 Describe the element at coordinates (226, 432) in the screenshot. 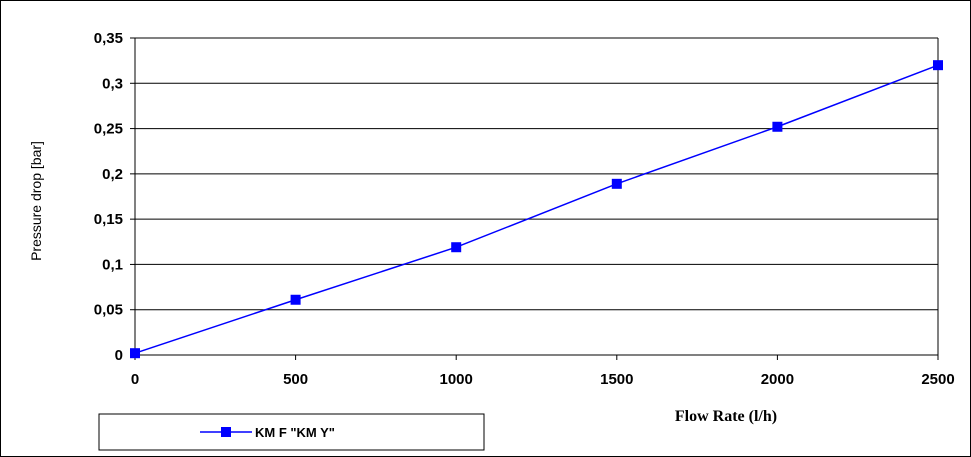

I see `legend-marker` at that location.